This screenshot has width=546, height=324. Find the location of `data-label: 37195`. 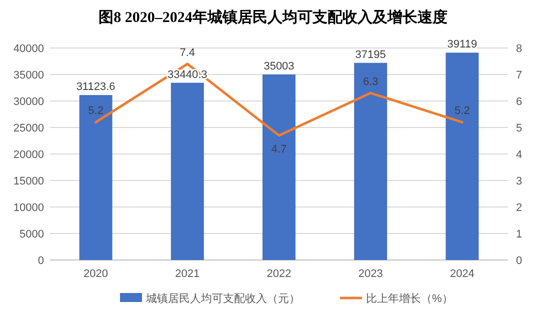

data-label: 37195 is located at coordinates (370, 54).